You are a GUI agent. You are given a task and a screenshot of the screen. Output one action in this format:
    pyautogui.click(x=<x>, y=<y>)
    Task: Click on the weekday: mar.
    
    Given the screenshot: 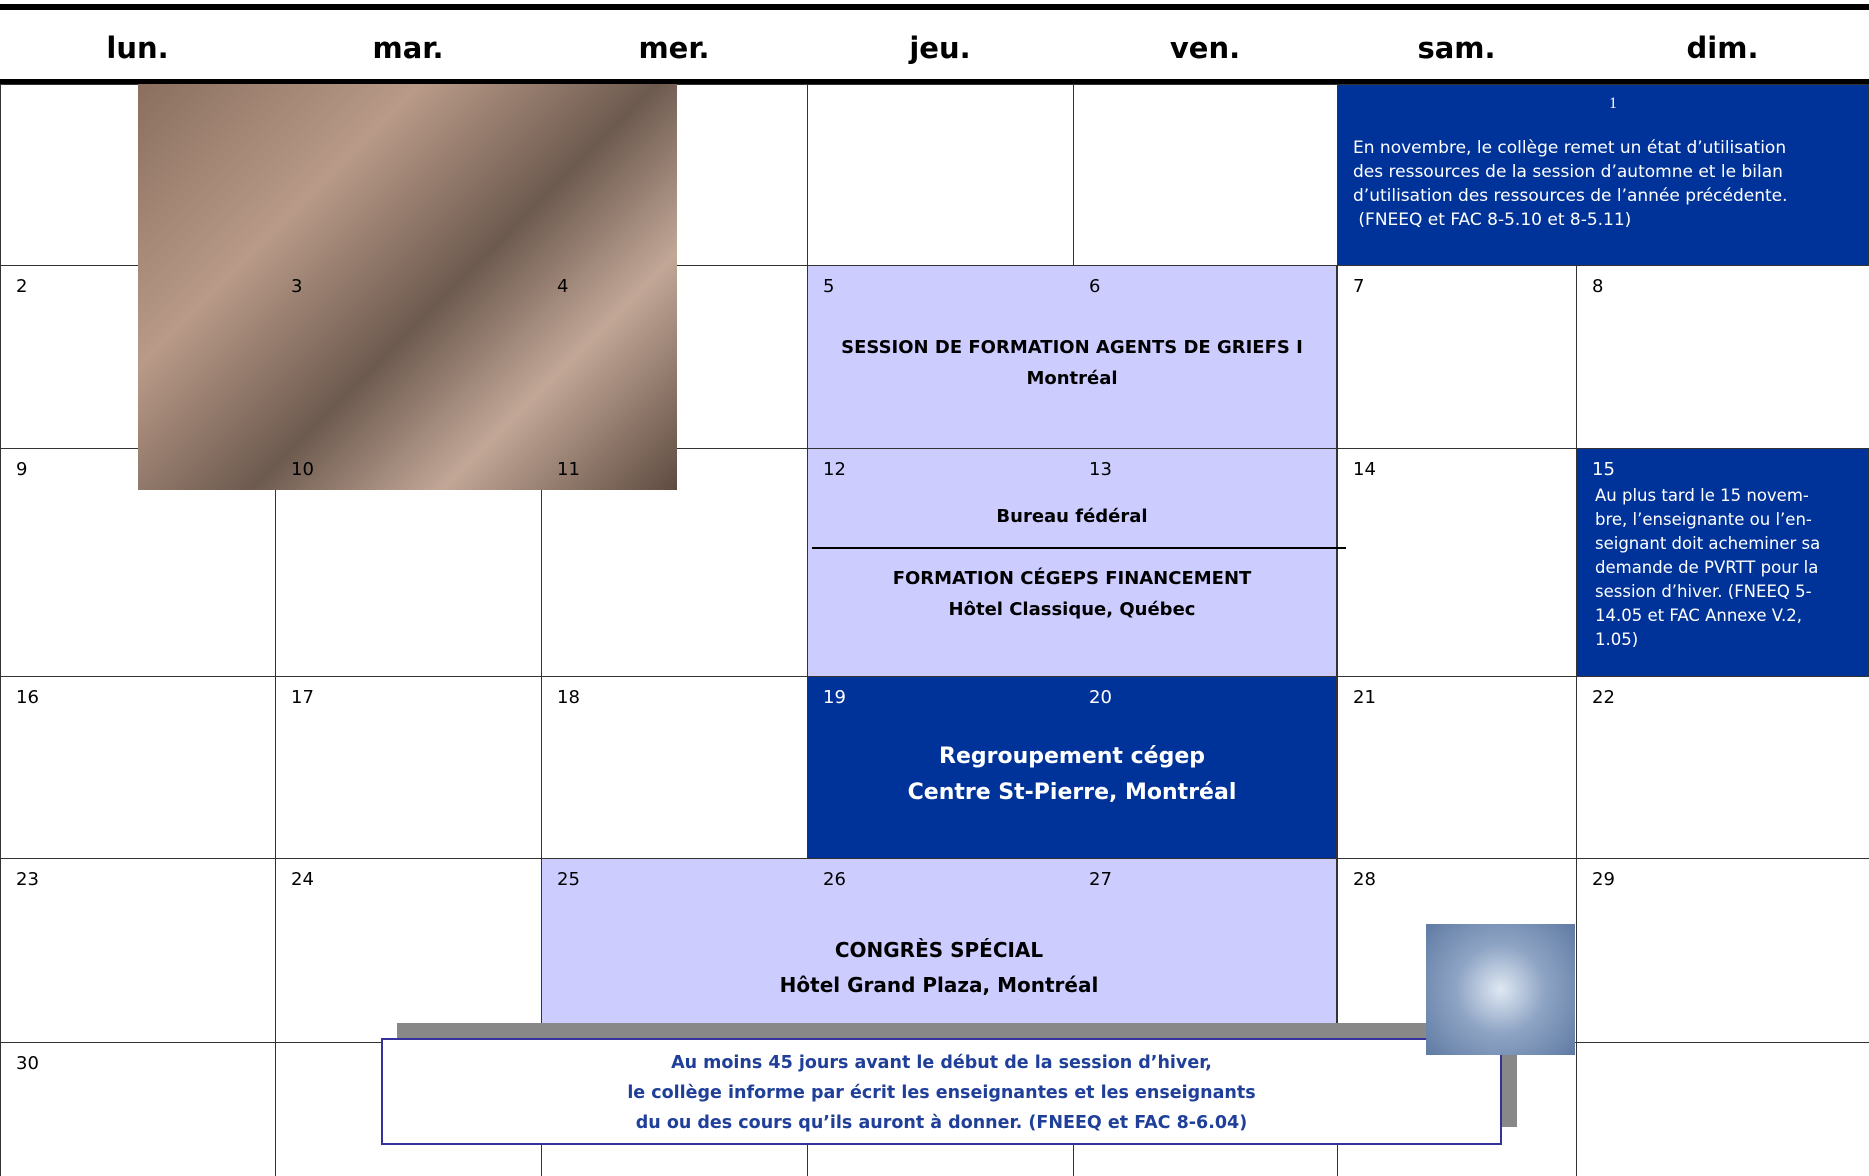 What is the action you would take?
    pyautogui.click(x=408, y=48)
    